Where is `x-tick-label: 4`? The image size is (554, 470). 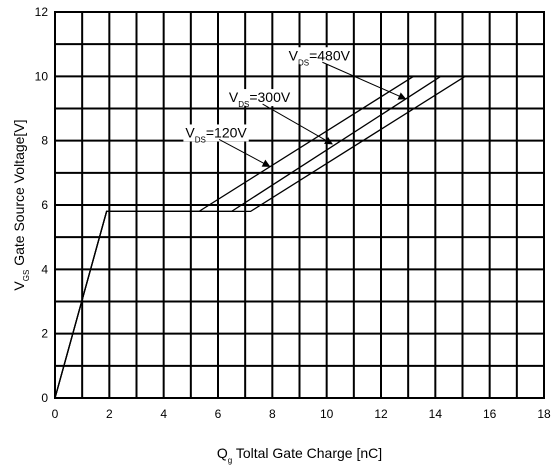
x-tick-label: 4 is located at coordinates (163, 414).